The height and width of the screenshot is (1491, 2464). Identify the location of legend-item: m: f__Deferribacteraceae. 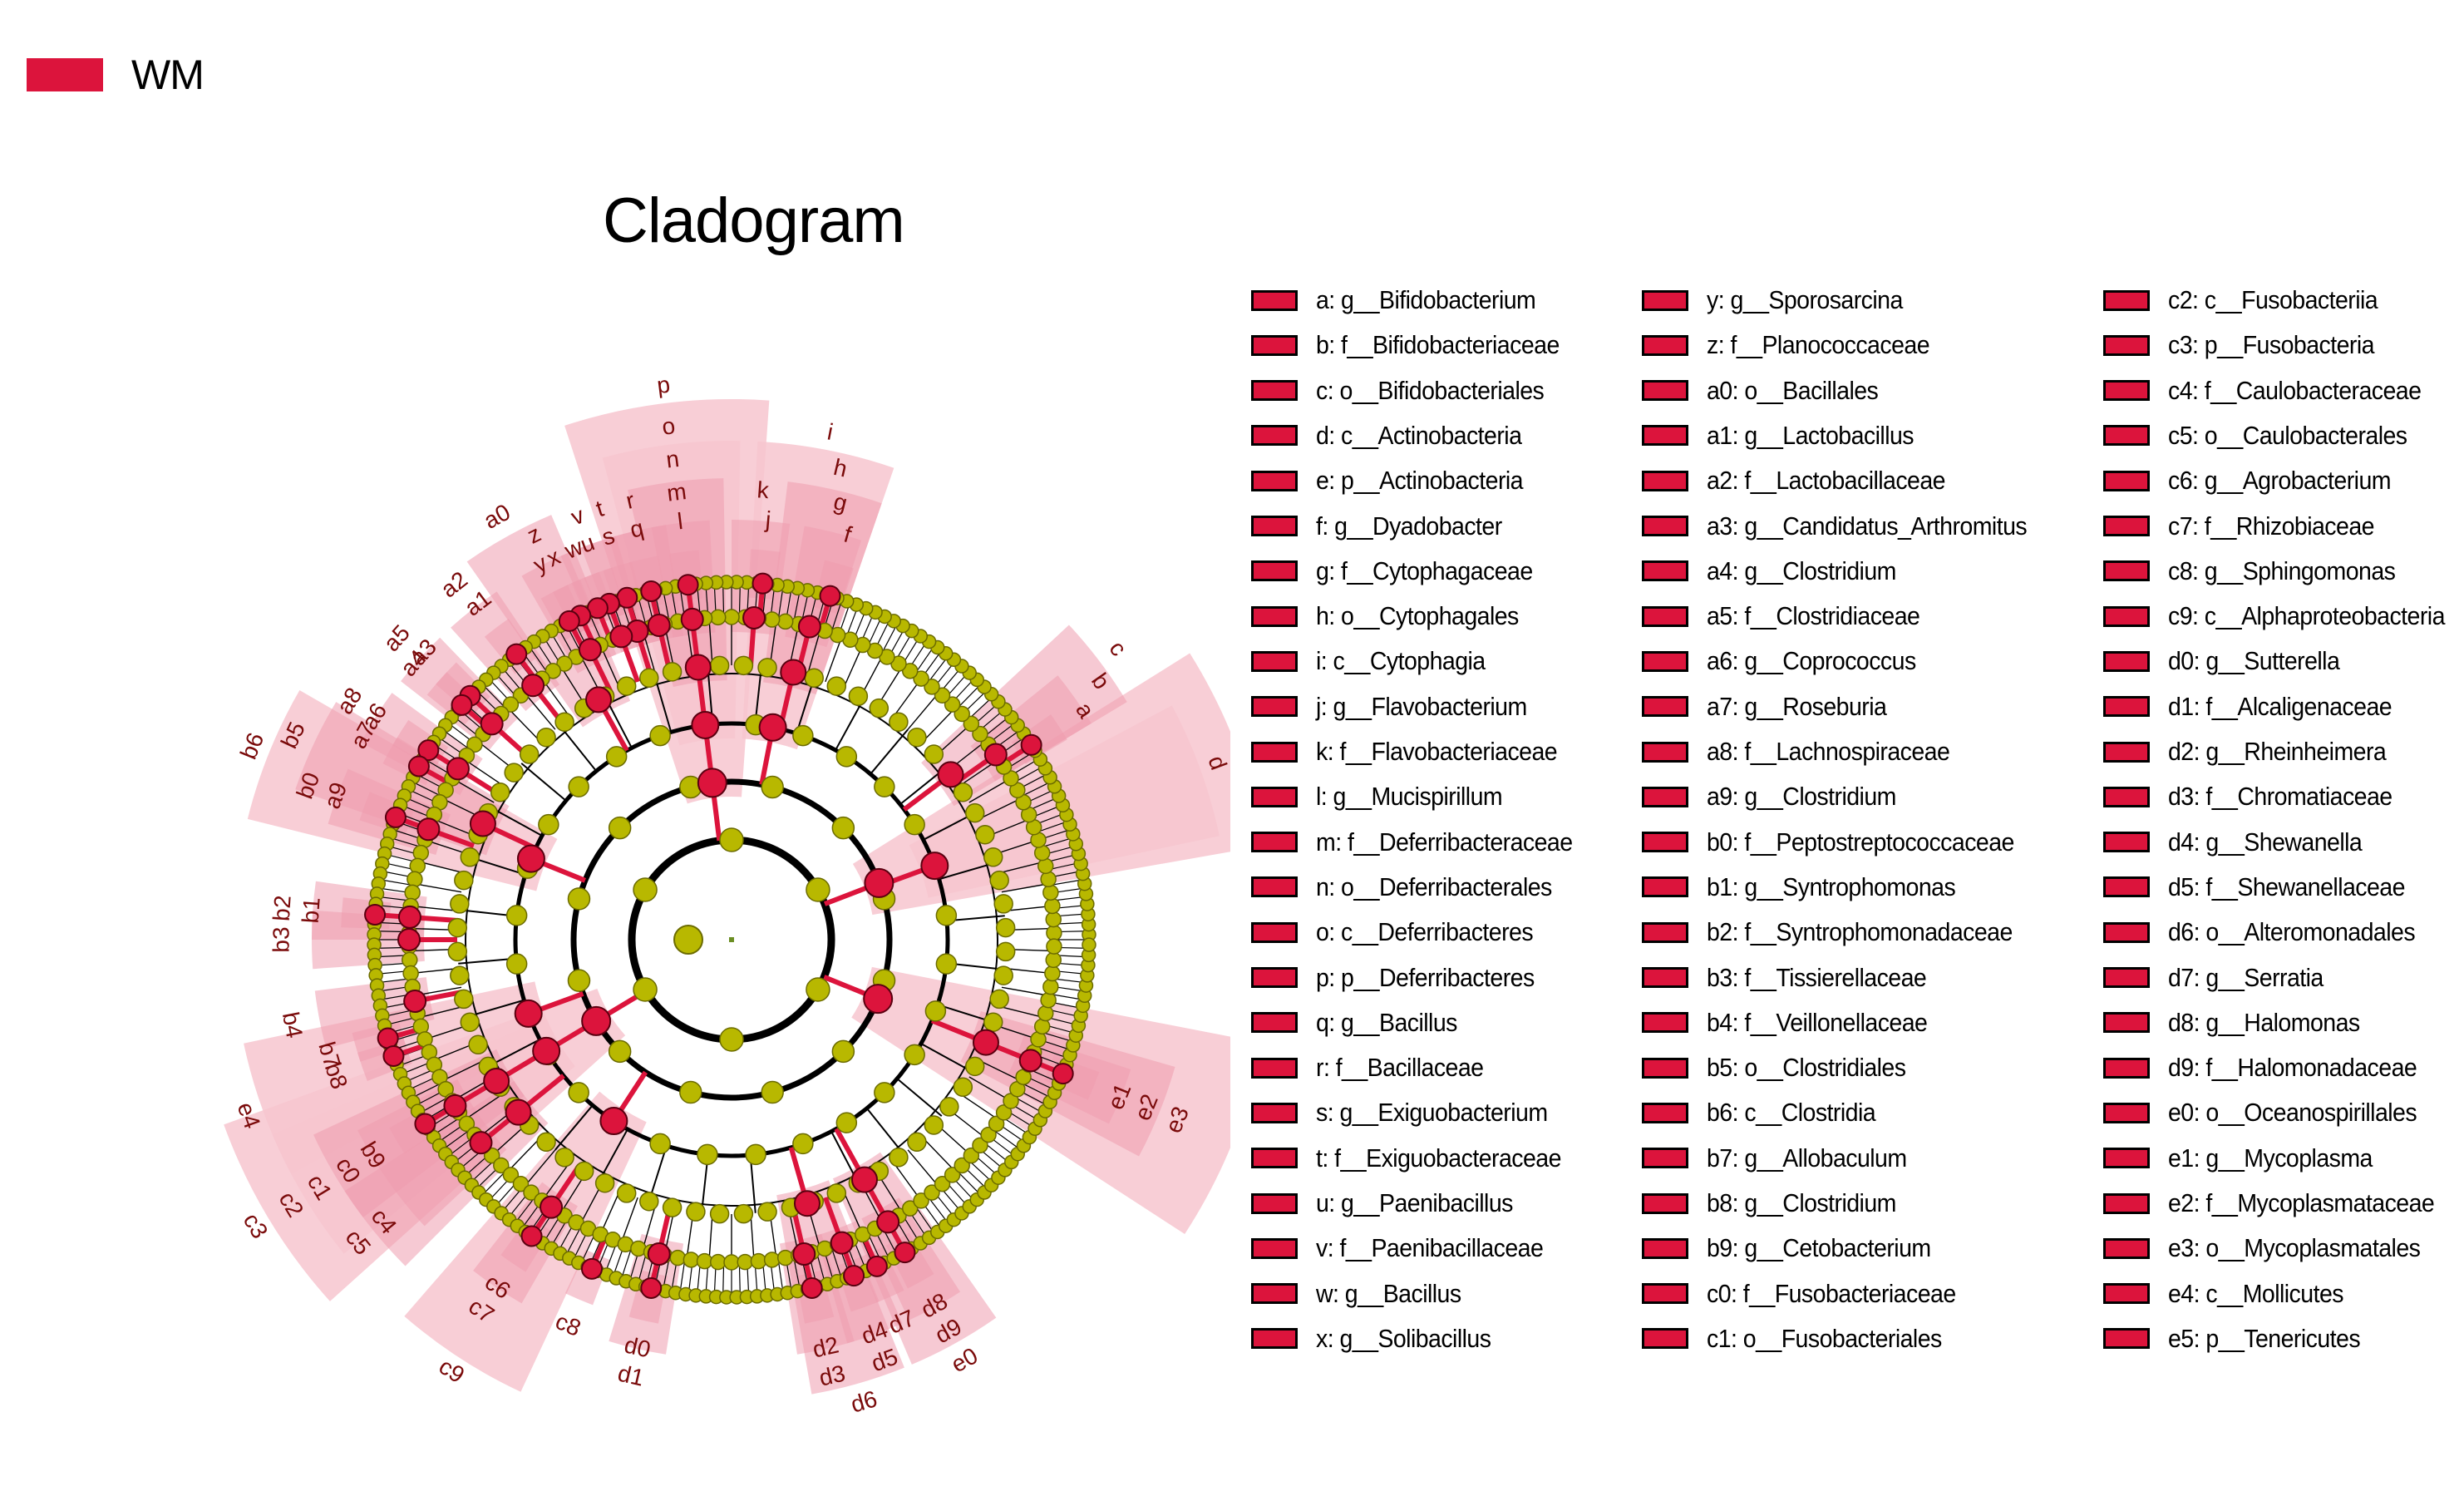
(1422, 842).